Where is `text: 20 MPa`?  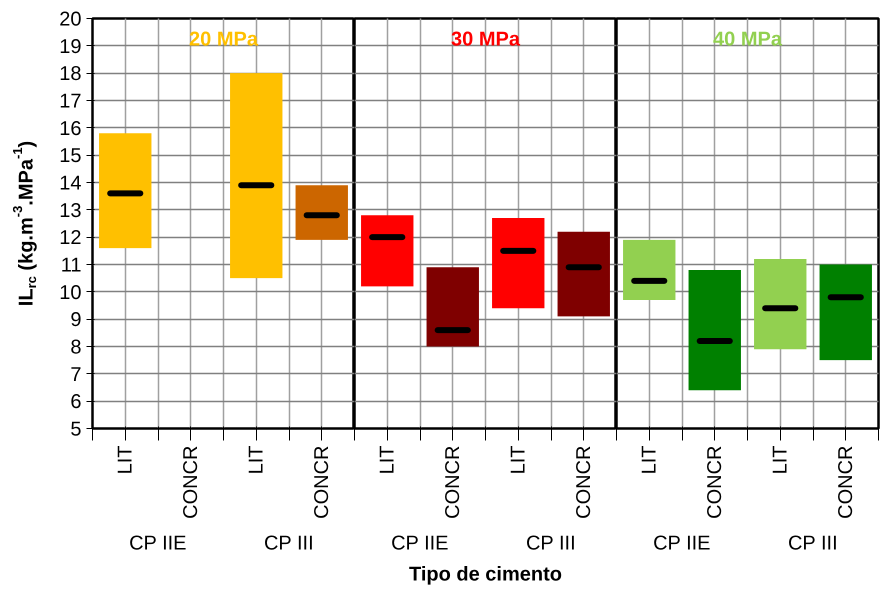 text: 20 MPa is located at coordinates (224, 39).